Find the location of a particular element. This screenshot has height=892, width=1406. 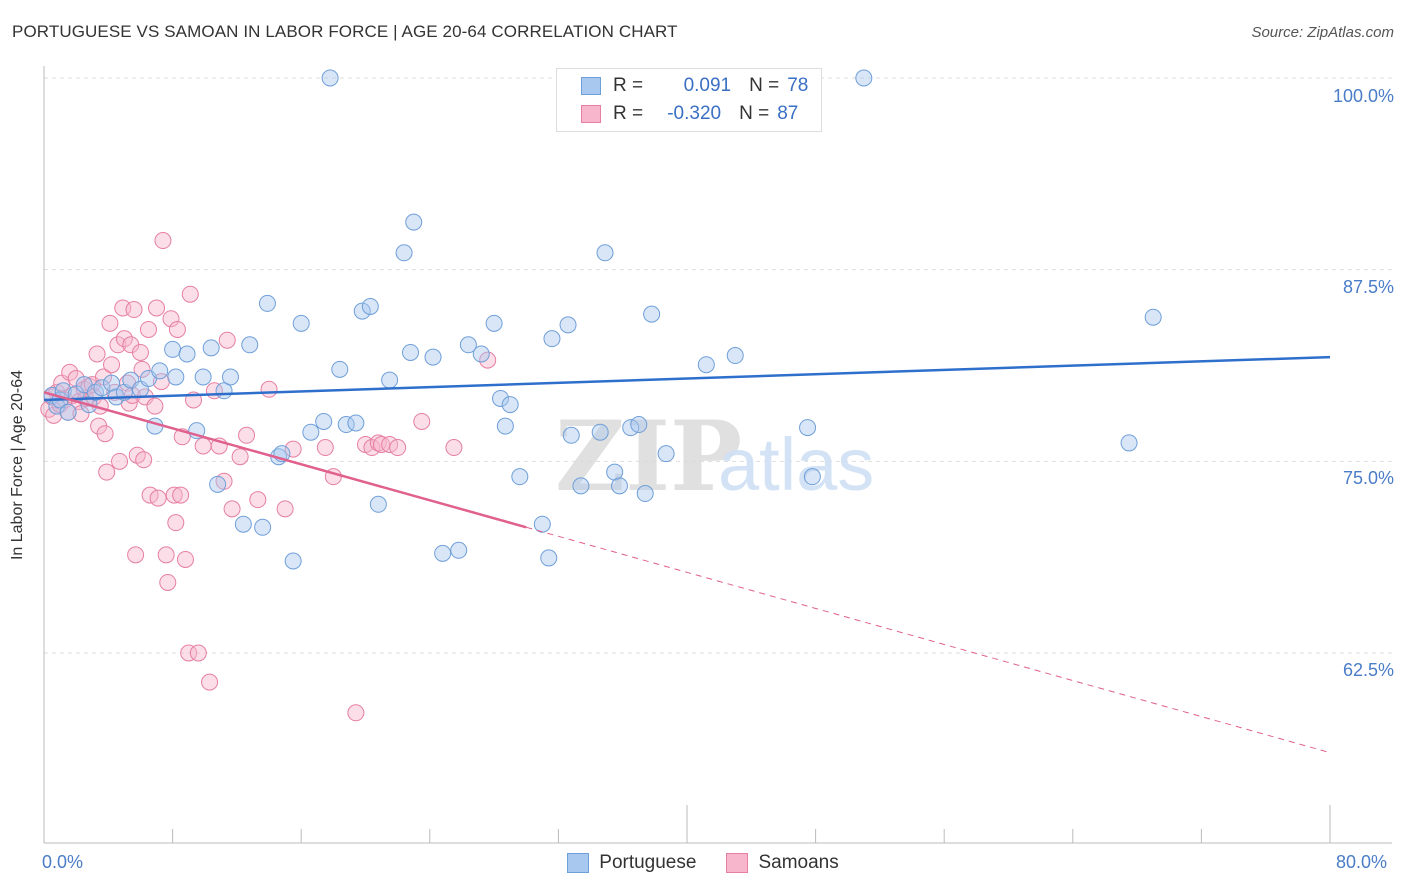

legend-item-samoans: Samoans is located at coordinates (782, 863).